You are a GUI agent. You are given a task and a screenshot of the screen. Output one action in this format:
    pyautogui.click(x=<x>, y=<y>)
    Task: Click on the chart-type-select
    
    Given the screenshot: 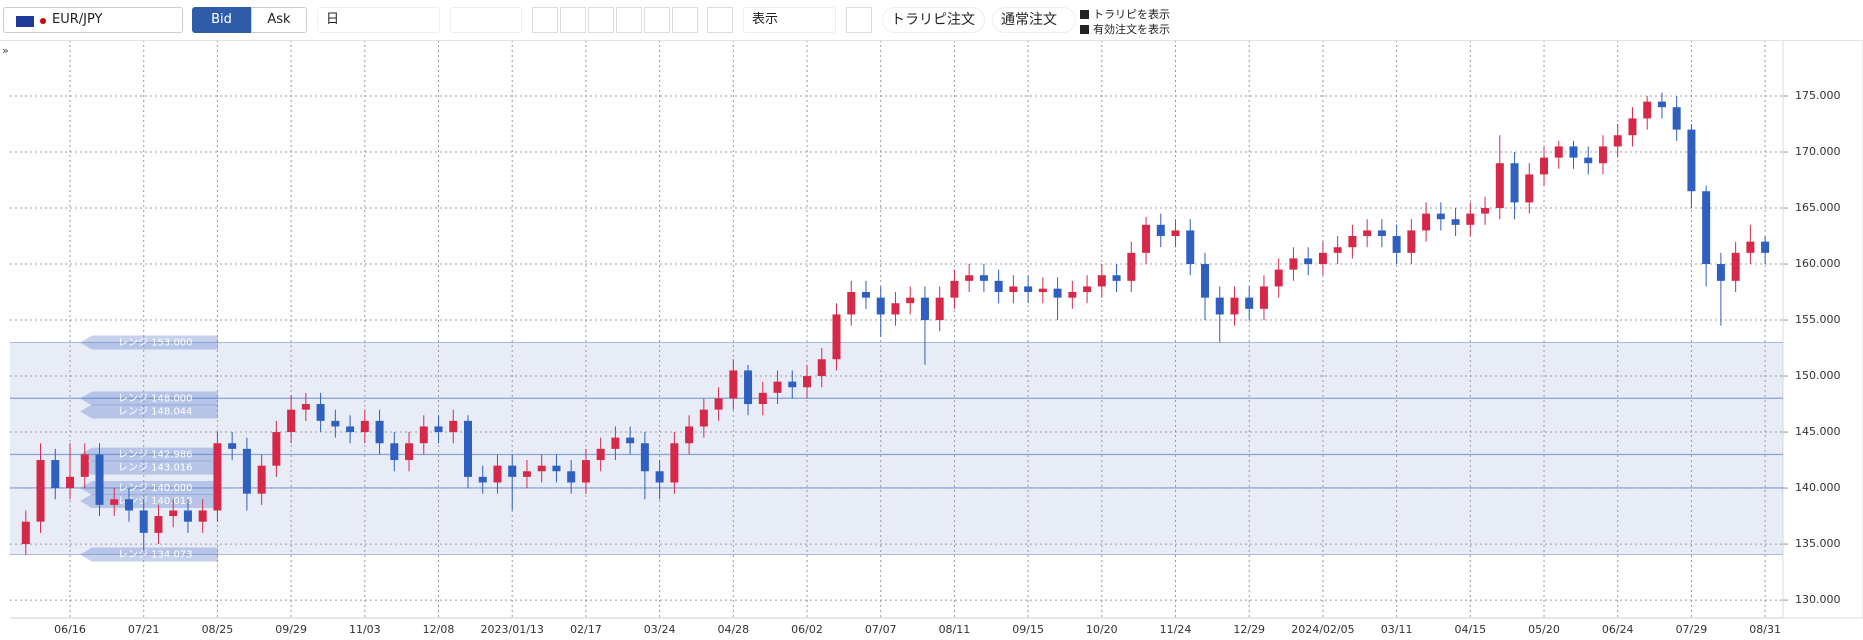 What is the action you would take?
    pyautogui.click(x=486, y=20)
    